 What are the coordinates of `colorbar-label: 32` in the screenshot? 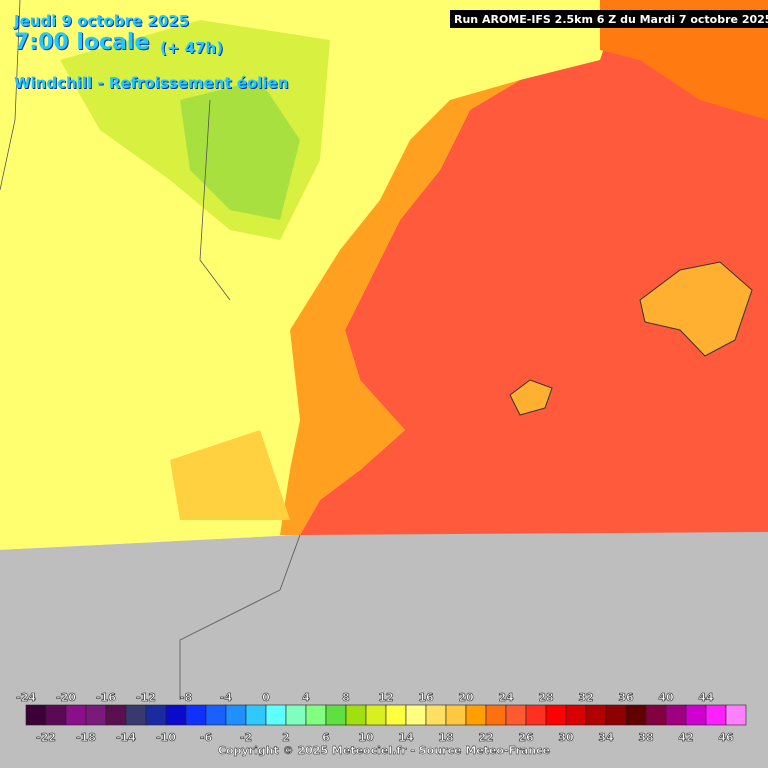 It's located at (585, 697).